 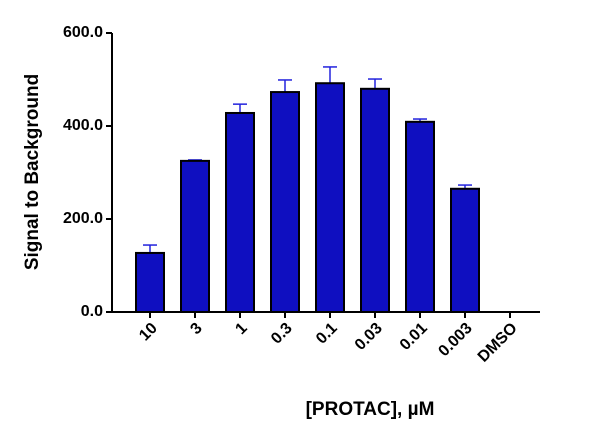 What do you see at coordinates (83, 32) in the screenshot?
I see `y-tick-label: 600.0` at bounding box center [83, 32].